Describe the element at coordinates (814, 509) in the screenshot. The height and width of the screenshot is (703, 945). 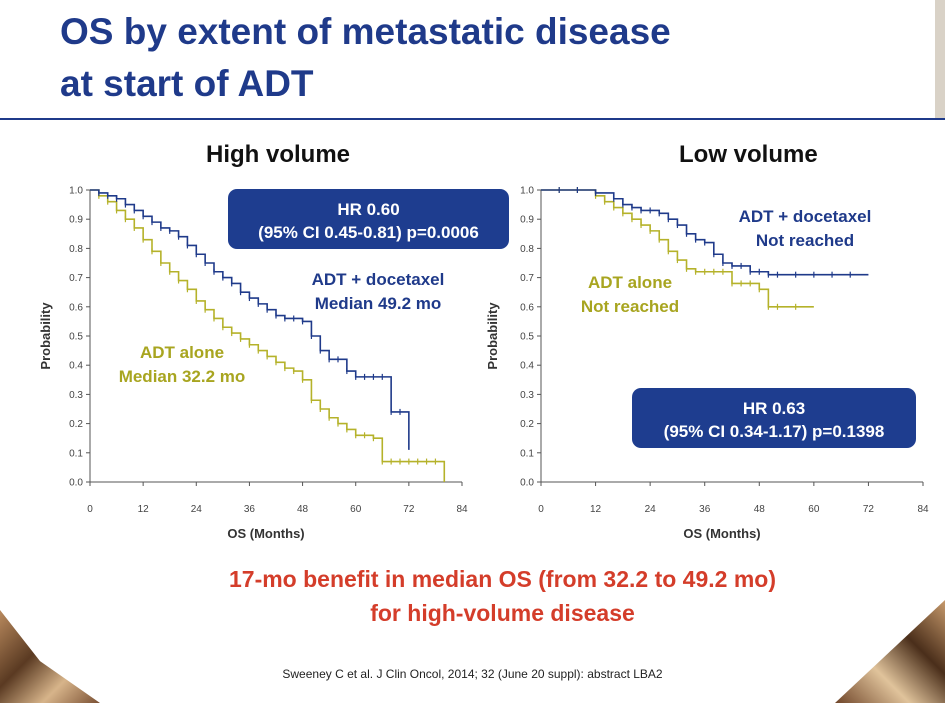
I see `lv-x-tick-label: 60` at that location.